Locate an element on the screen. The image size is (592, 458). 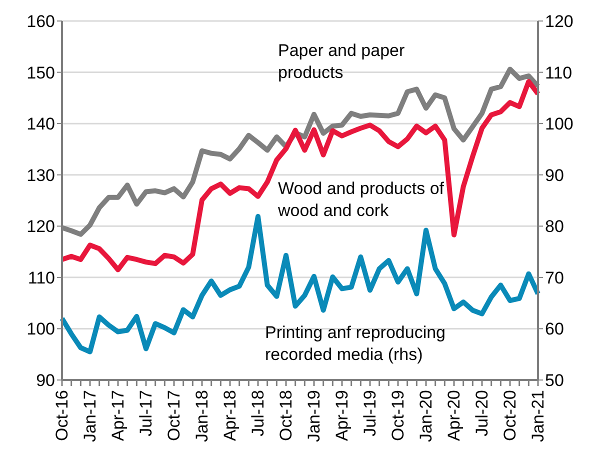
x-tick-label: Oct-17 is located at coordinates (174, 416).